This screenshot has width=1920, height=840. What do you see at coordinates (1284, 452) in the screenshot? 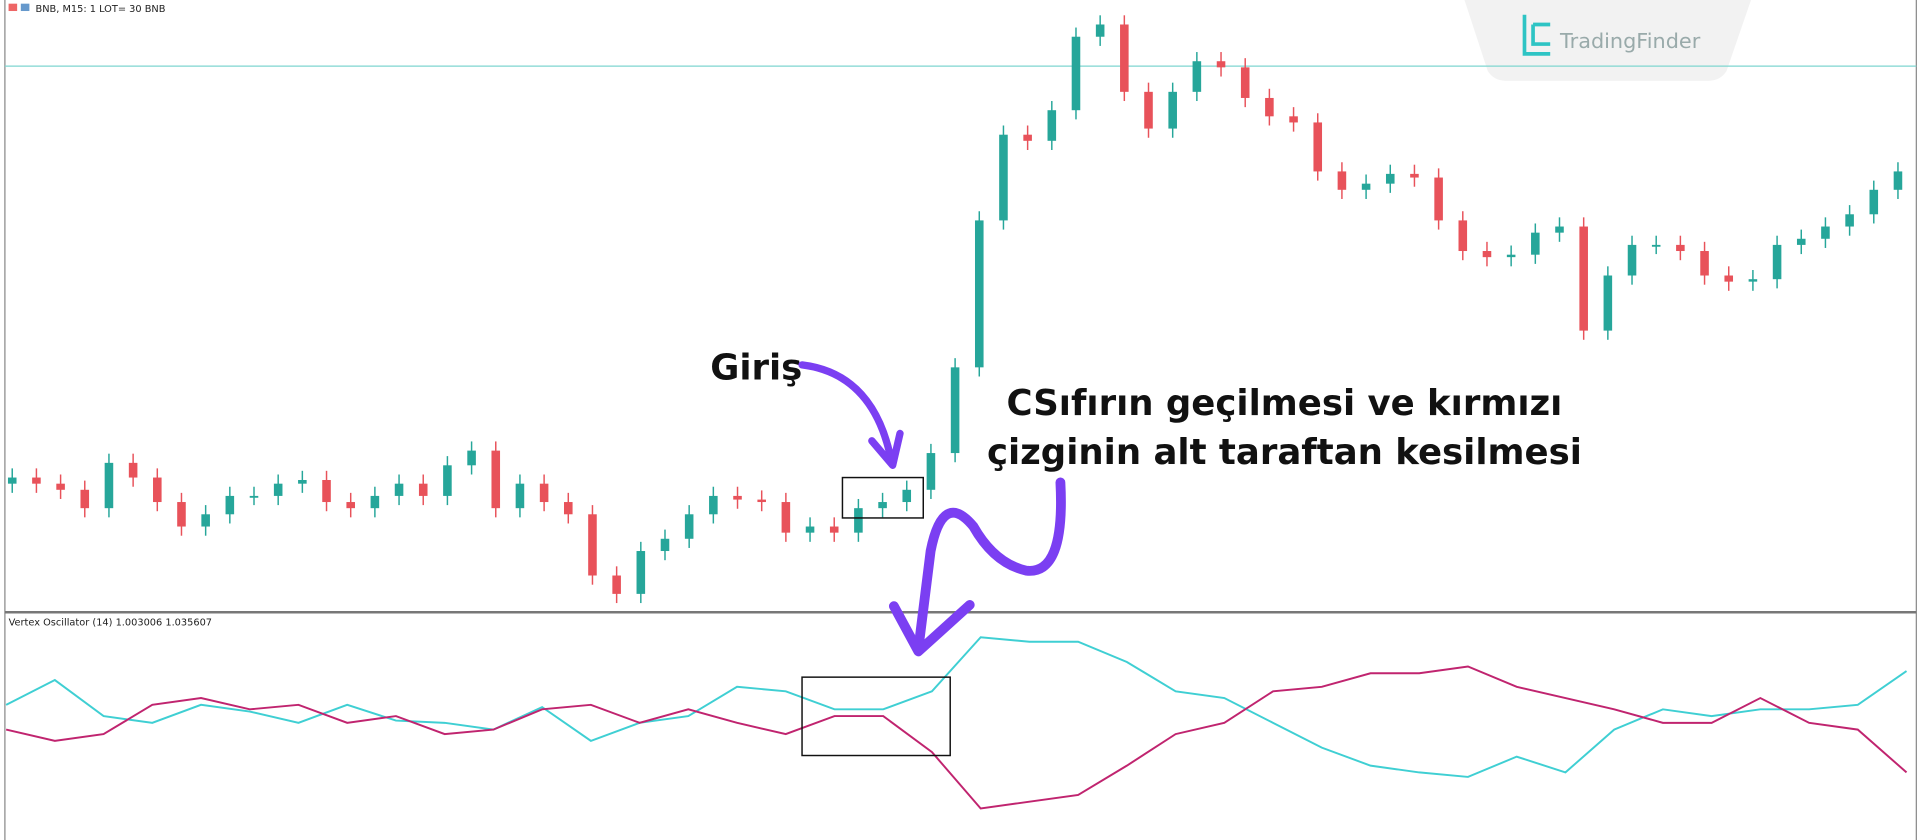
I see `annotation: çizginin alt taraftan kesilmesi` at bounding box center [1284, 452].